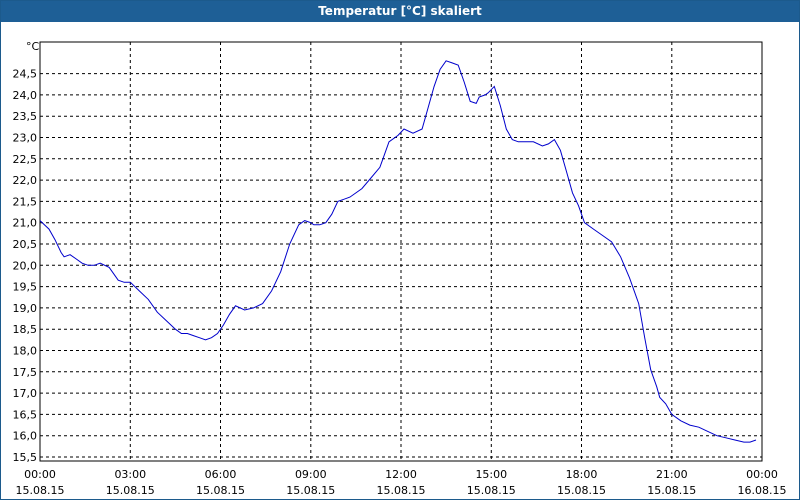  Describe the element at coordinates (762, 490) in the screenshot. I see `x-tick-date: 16.08.15` at that location.